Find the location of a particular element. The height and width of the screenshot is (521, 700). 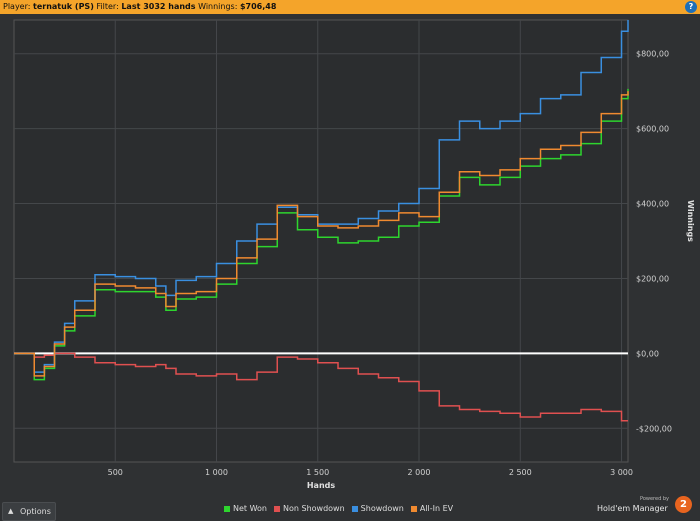

x-tick-label: 1 000 is located at coordinates (216, 472).